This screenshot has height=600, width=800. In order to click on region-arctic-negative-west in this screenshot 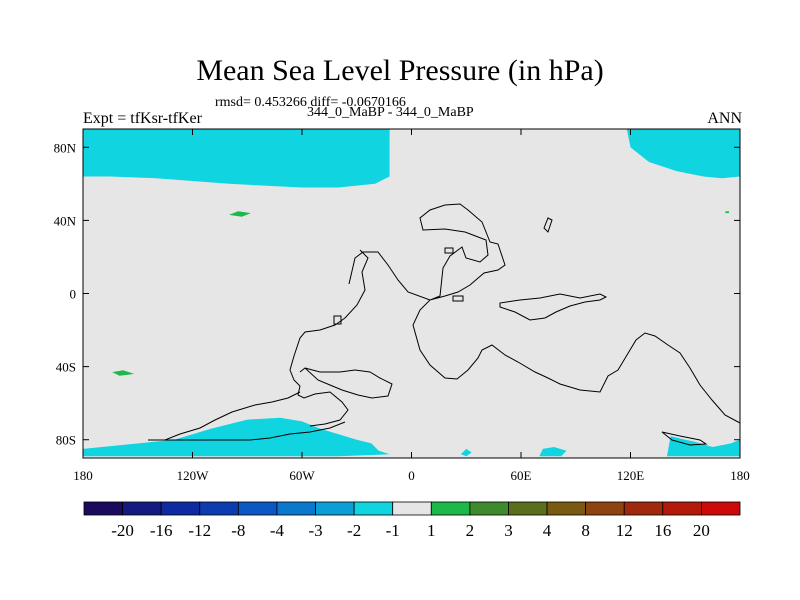, I will do `click(236, 158)`.